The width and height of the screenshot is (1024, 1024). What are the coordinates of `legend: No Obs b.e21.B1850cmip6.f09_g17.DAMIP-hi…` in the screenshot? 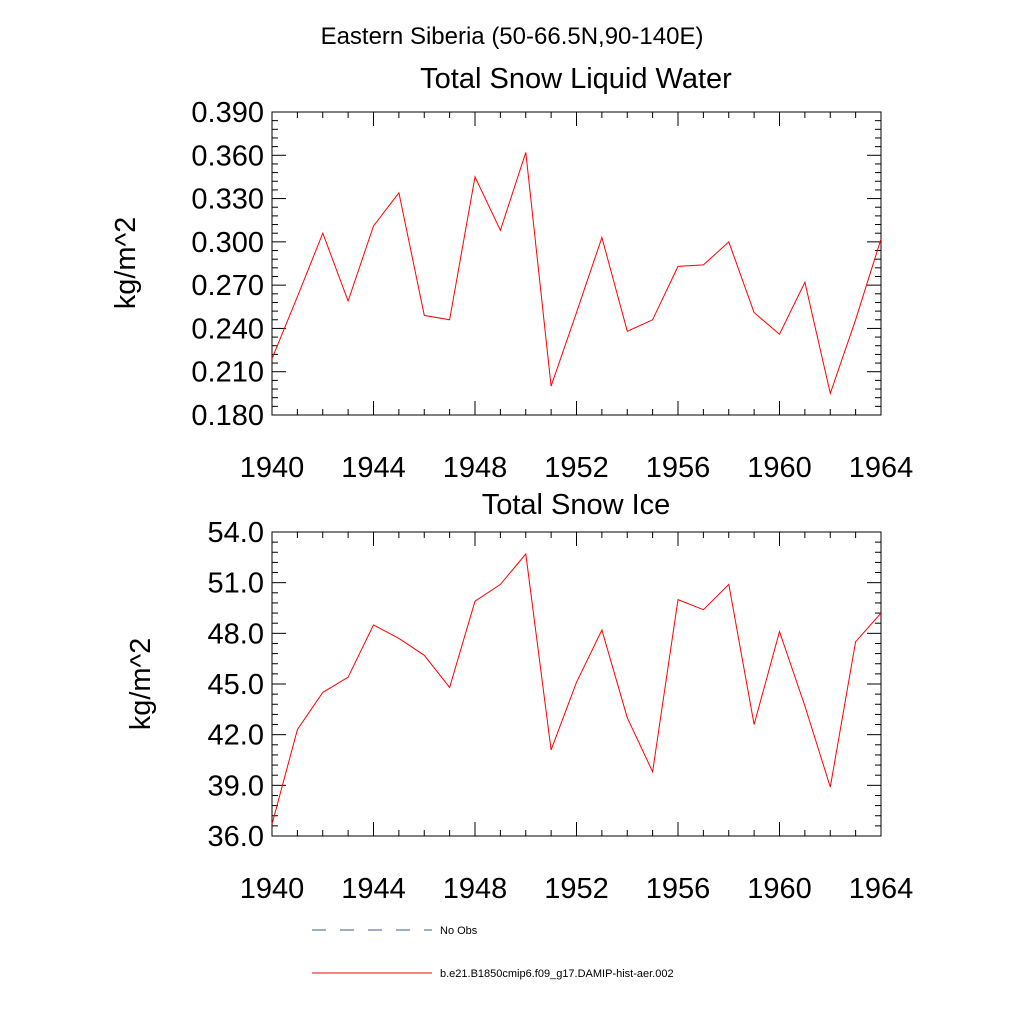 It's located at (493, 952).